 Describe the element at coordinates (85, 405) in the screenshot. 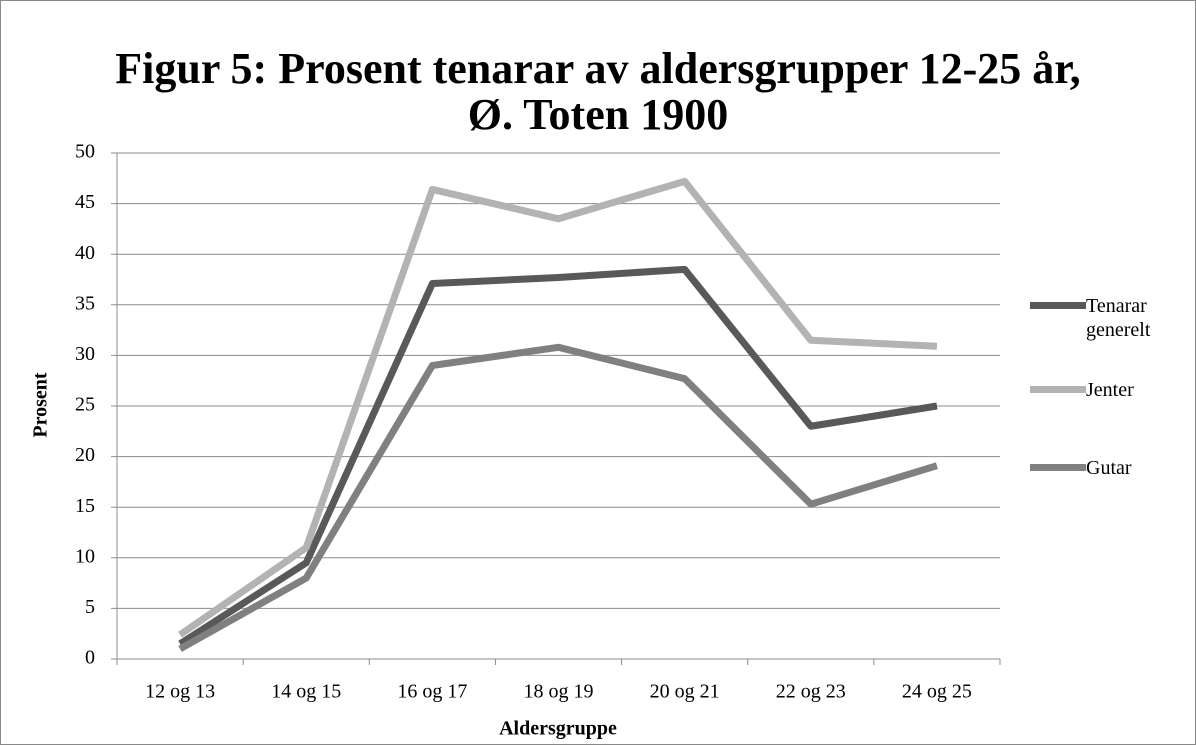

I see `y-tick-label: 25` at that location.